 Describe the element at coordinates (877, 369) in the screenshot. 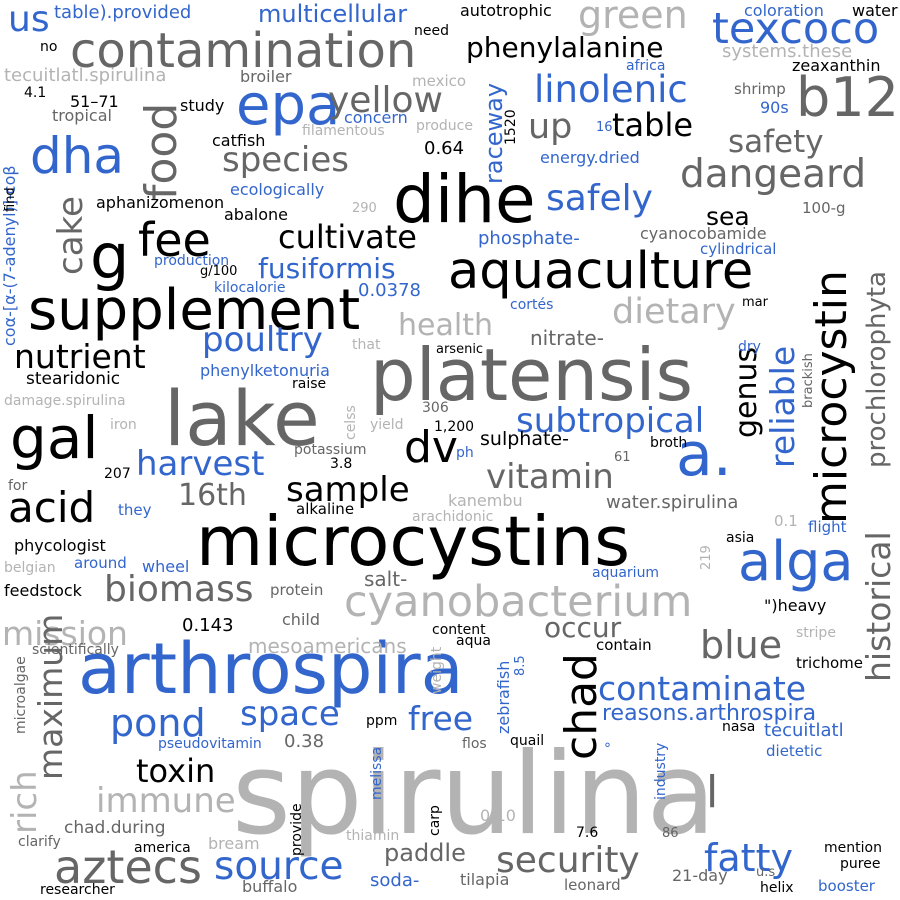

I see `word-prochlorophyta: prochlorophyta` at that location.